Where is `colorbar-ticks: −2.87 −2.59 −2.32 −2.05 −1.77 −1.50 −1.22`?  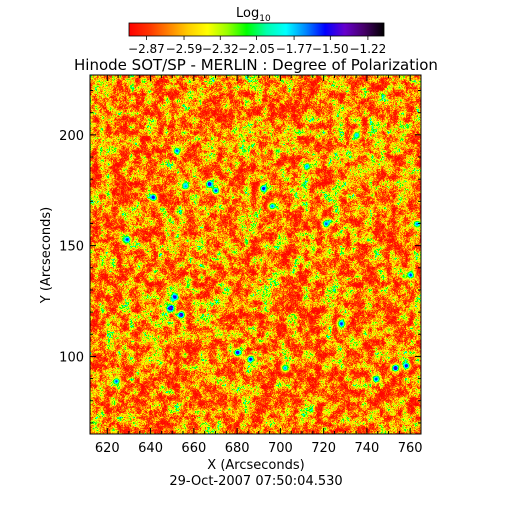
colorbar-ticks: −2.87 −2.59 −2.32 −2.05 −1.77 −1.50 −1.22 is located at coordinates (257, 46).